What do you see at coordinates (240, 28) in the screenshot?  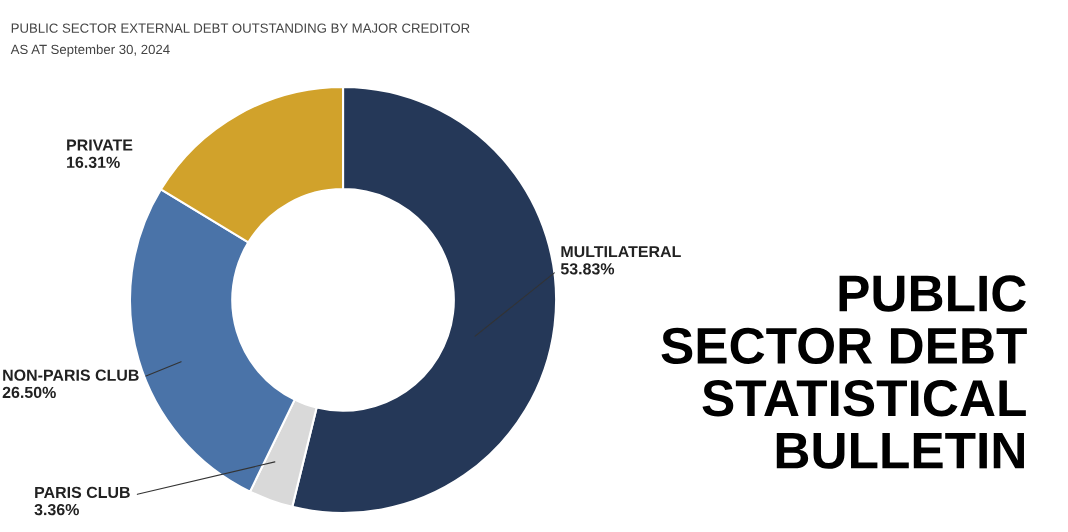 I see `chart-title: PUBLIC SECTOR EXTERNAL DEBT OUTSTANDING BY MAJOR CREDITOR` at bounding box center [240, 28].